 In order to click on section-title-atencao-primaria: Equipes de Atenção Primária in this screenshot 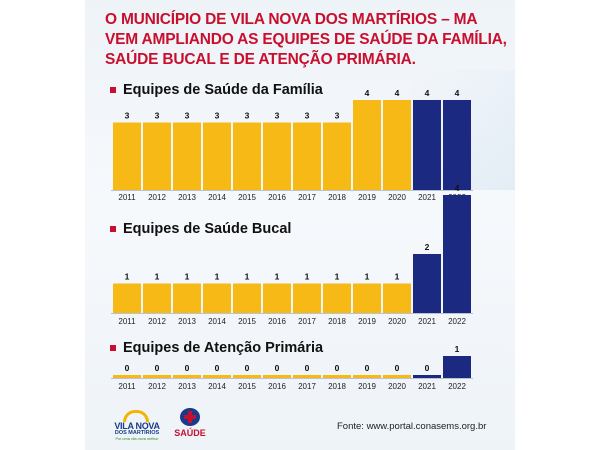, I will do `click(216, 348)`.